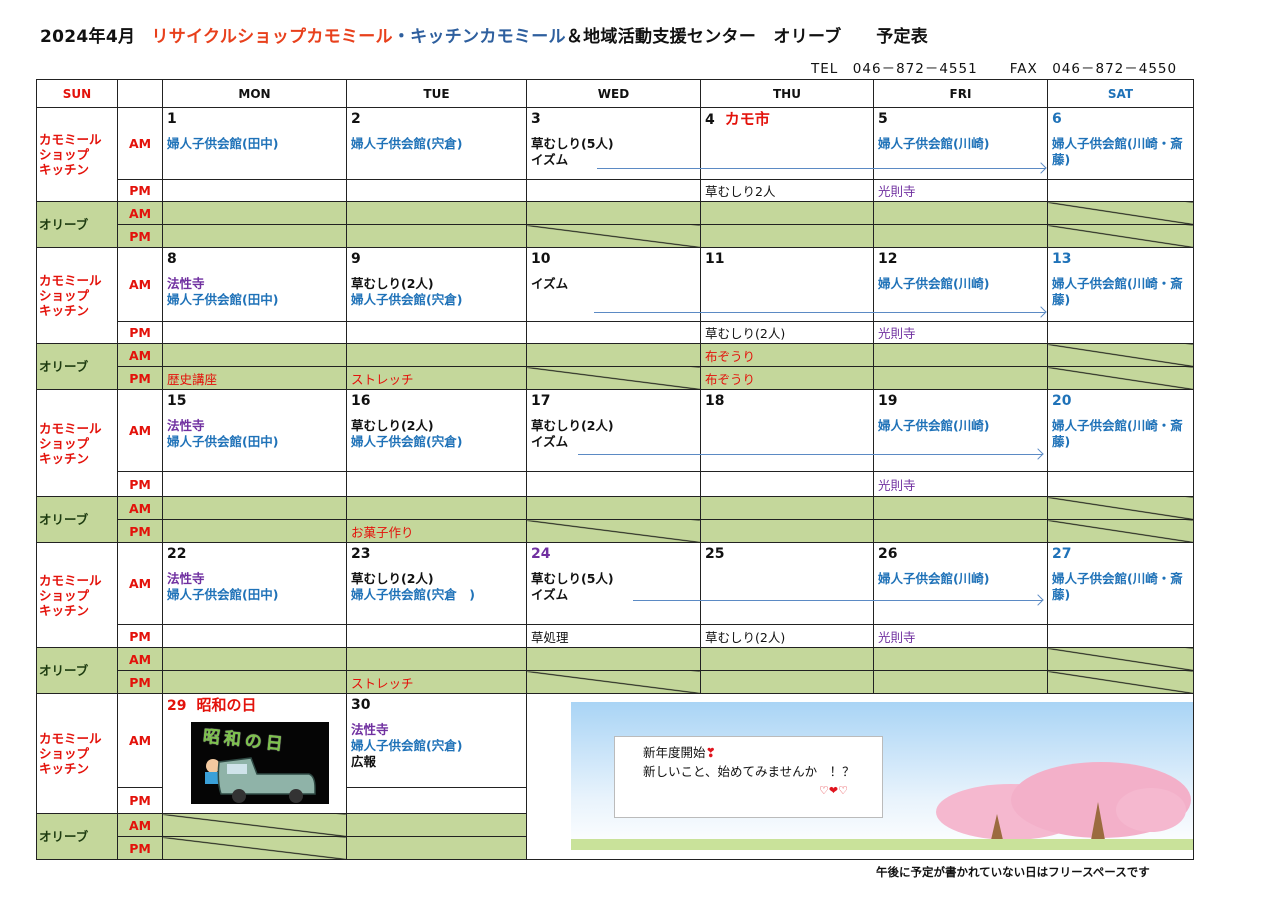 The width and height of the screenshot is (1280, 905). What do you see at coordinates (787, 284) in the screenshot?
I see `day-cell-am: 11` at bounding box center [787, 284].